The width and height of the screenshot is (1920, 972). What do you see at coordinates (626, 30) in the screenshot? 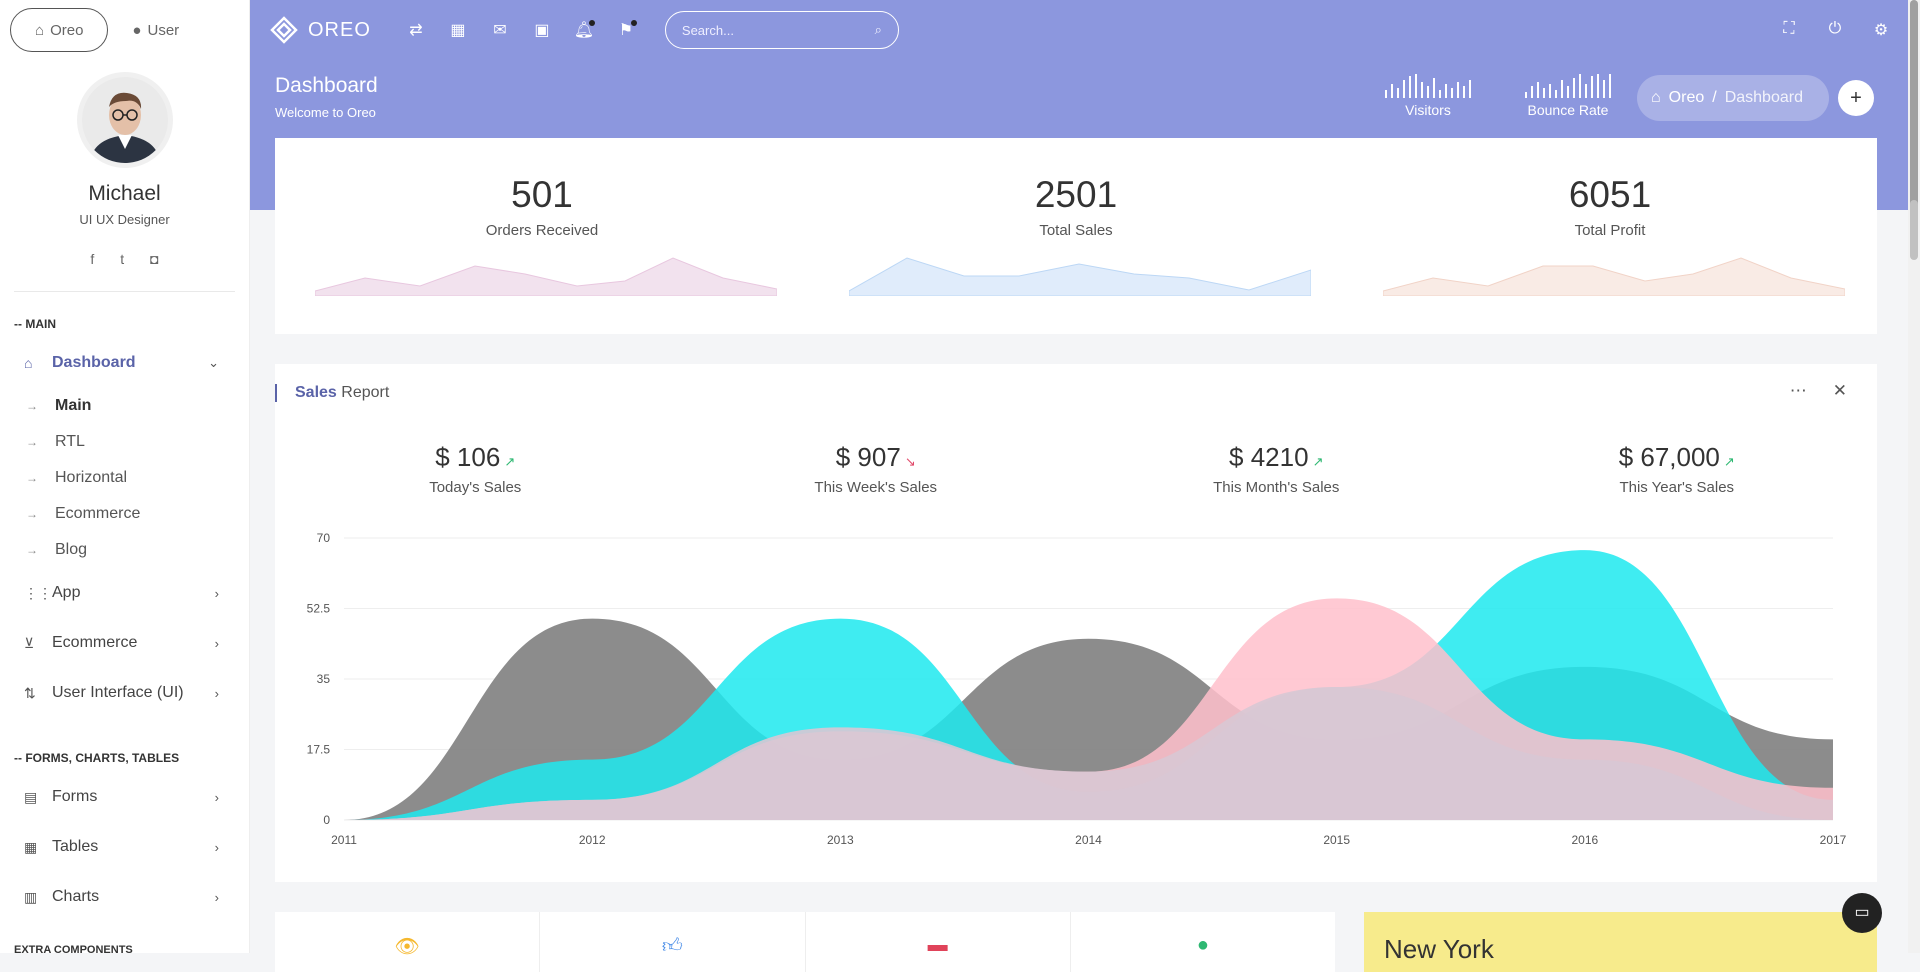
I see `flag-icon: ⚑` at bounding box center [626, 30].